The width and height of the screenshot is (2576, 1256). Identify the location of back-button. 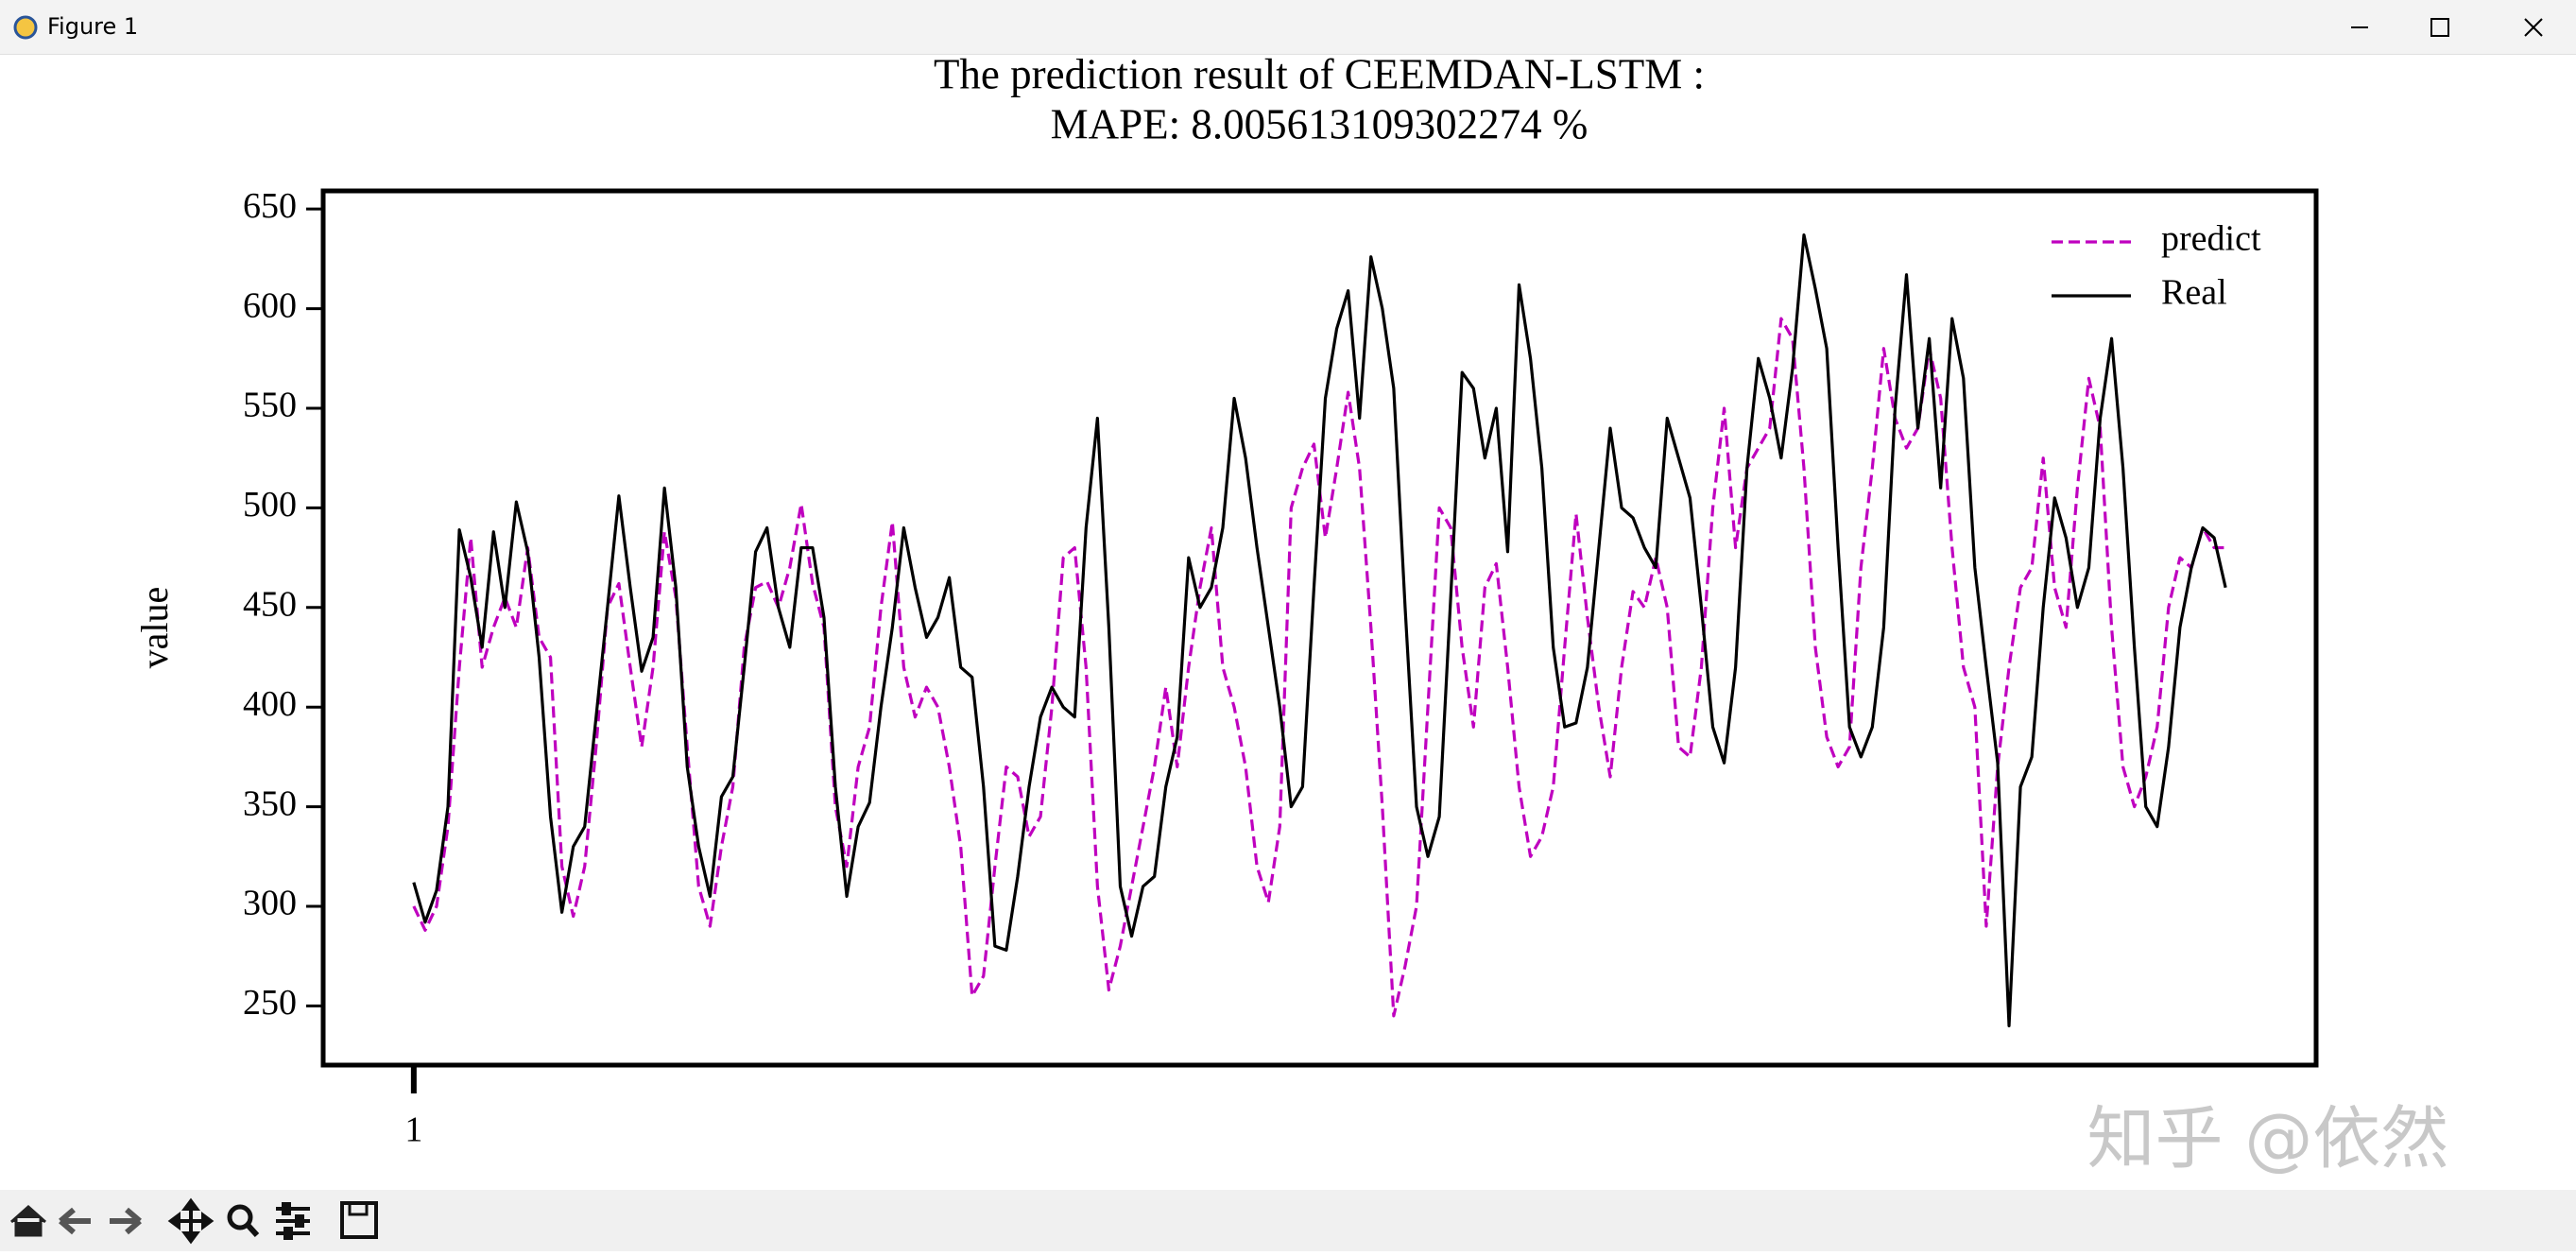
(75, 1221).